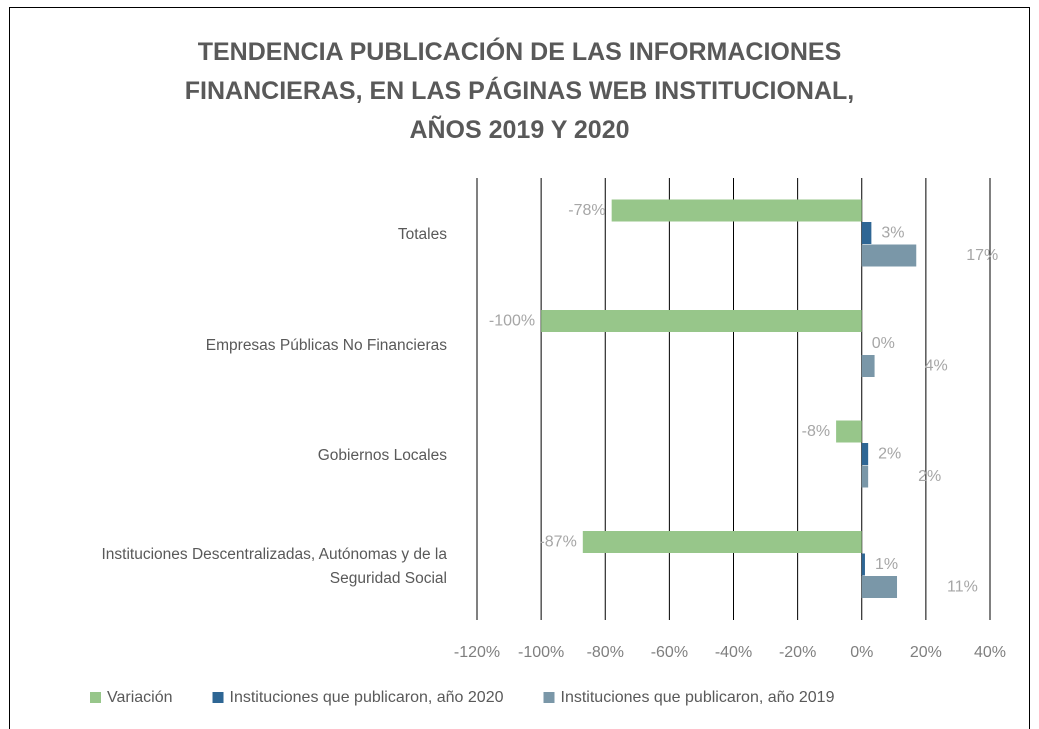  I want to click on data-label: 4%, so click(936, 365).